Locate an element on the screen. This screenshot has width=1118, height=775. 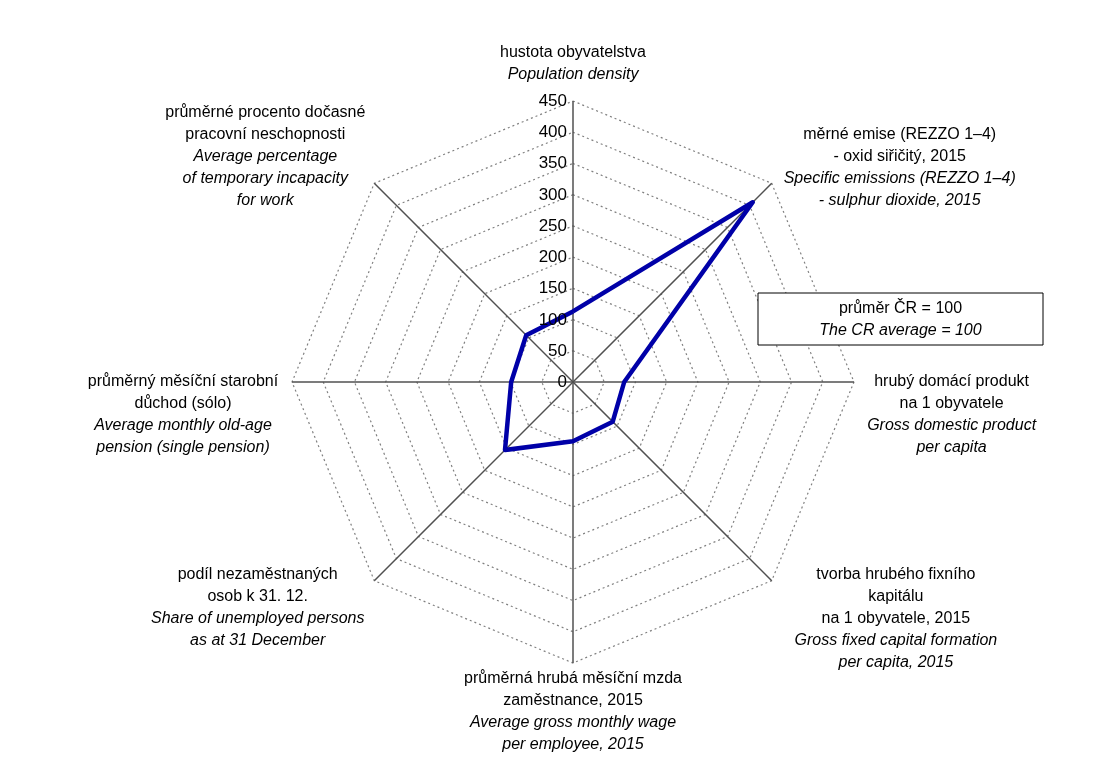
spoke-label: tvorba hrubého fixního kapitálu na 1 obyvatele, 2015 is located at coordinates (896, 595).